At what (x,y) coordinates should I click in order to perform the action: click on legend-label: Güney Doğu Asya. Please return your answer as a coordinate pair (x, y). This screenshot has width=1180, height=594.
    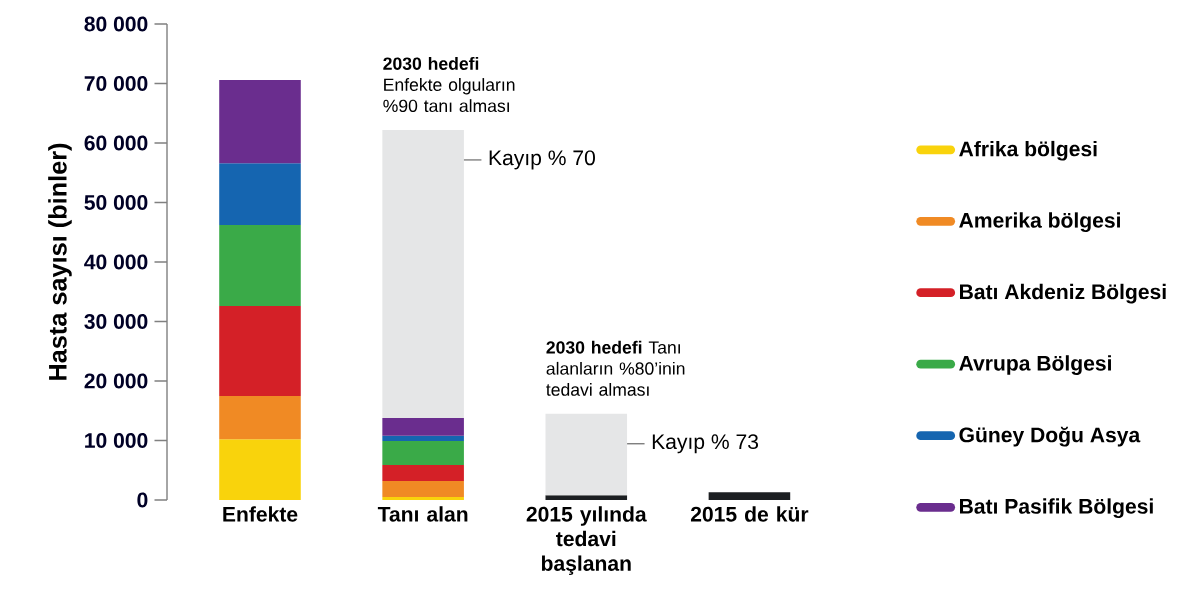
    Looking at the image, I should click on (1050, 436).